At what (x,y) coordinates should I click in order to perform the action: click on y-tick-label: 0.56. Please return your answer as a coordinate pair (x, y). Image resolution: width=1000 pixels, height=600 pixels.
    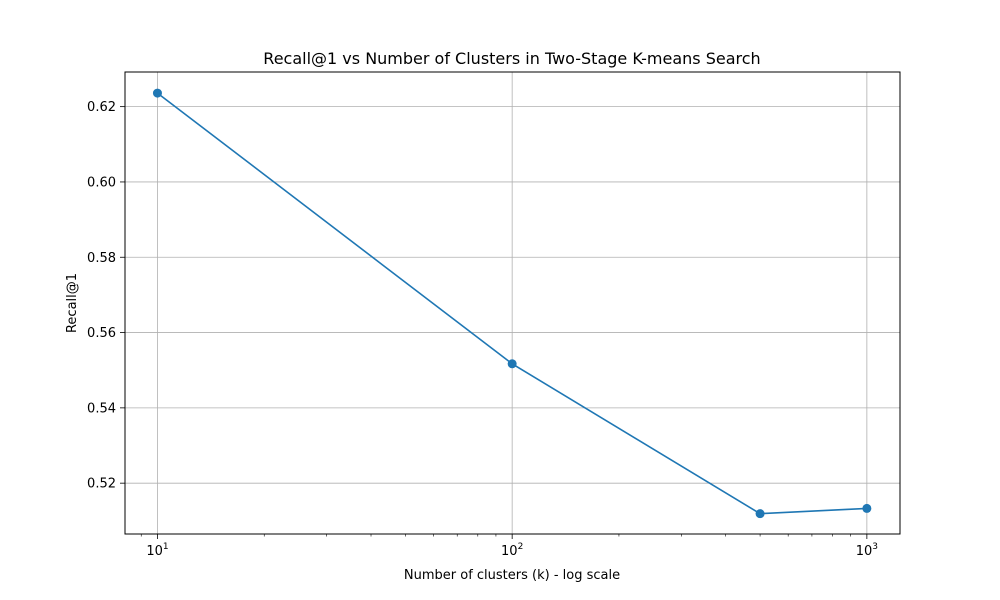
    Looking at the image, I should click on (101, 333).